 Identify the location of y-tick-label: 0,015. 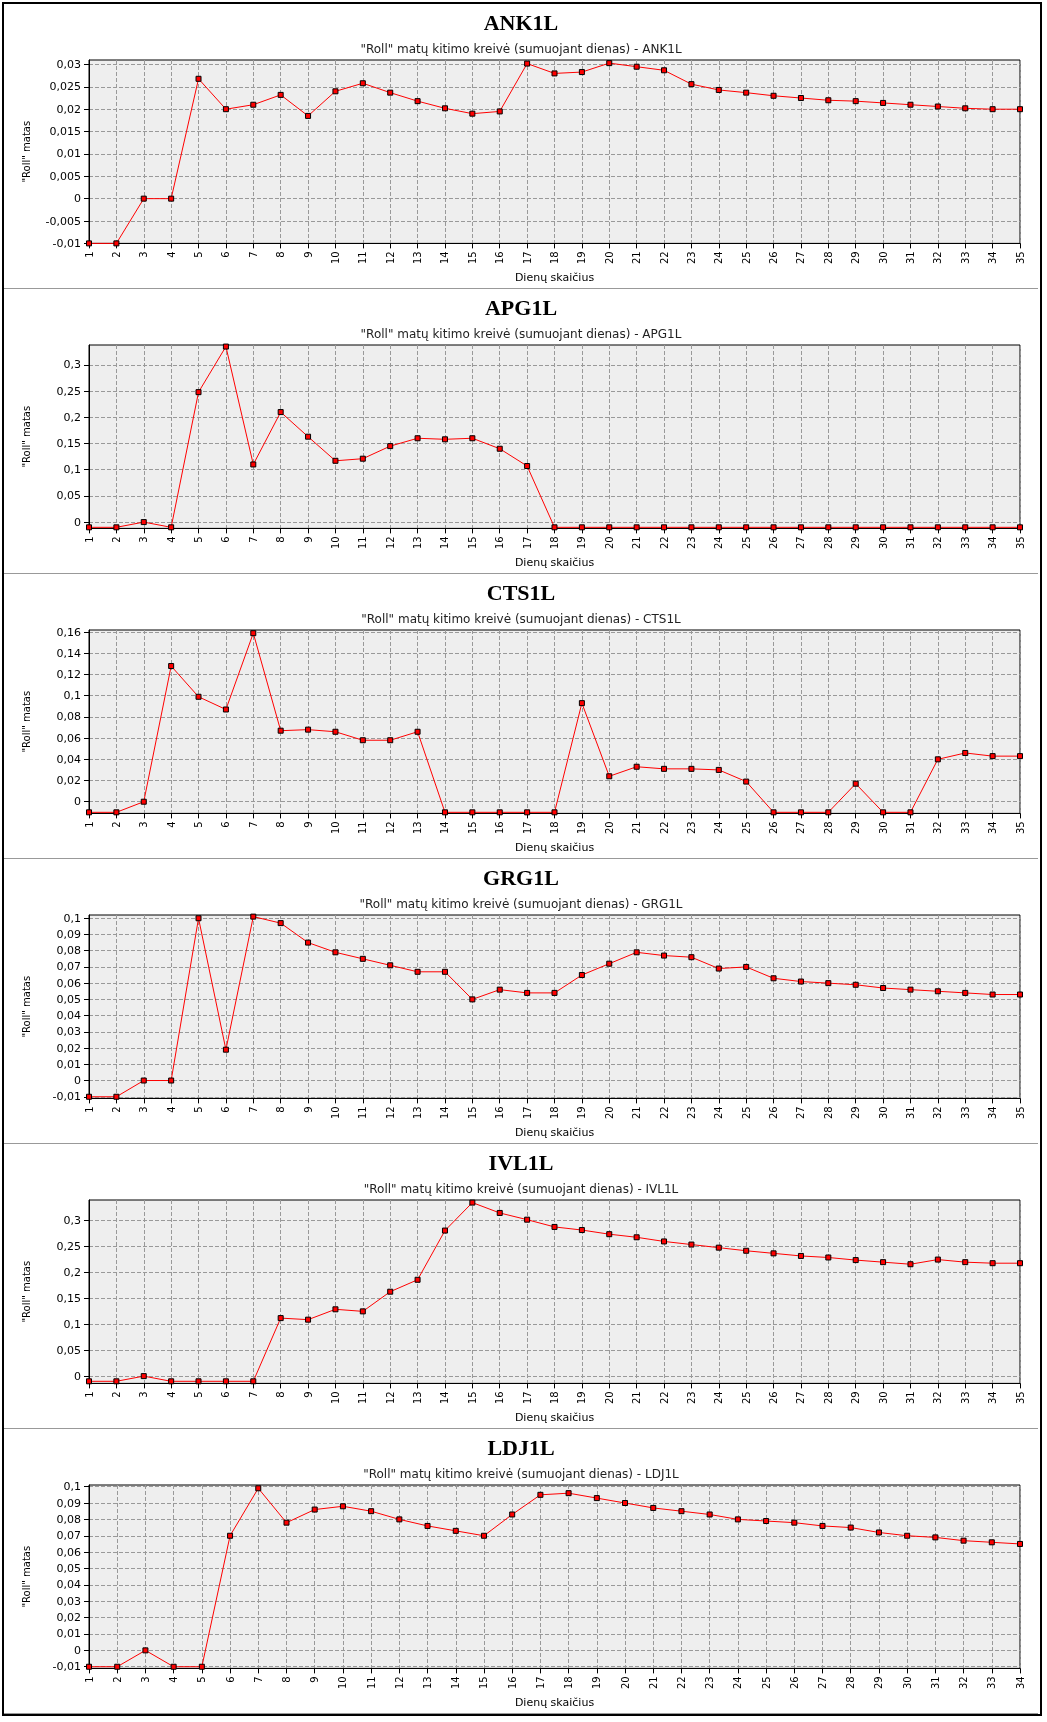
(65, 132).